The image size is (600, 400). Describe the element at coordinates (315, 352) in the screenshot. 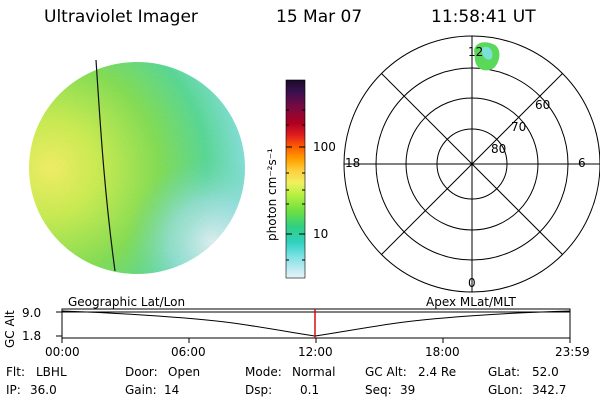

I see `timeline-x-tick-2: 12:00` at that location.